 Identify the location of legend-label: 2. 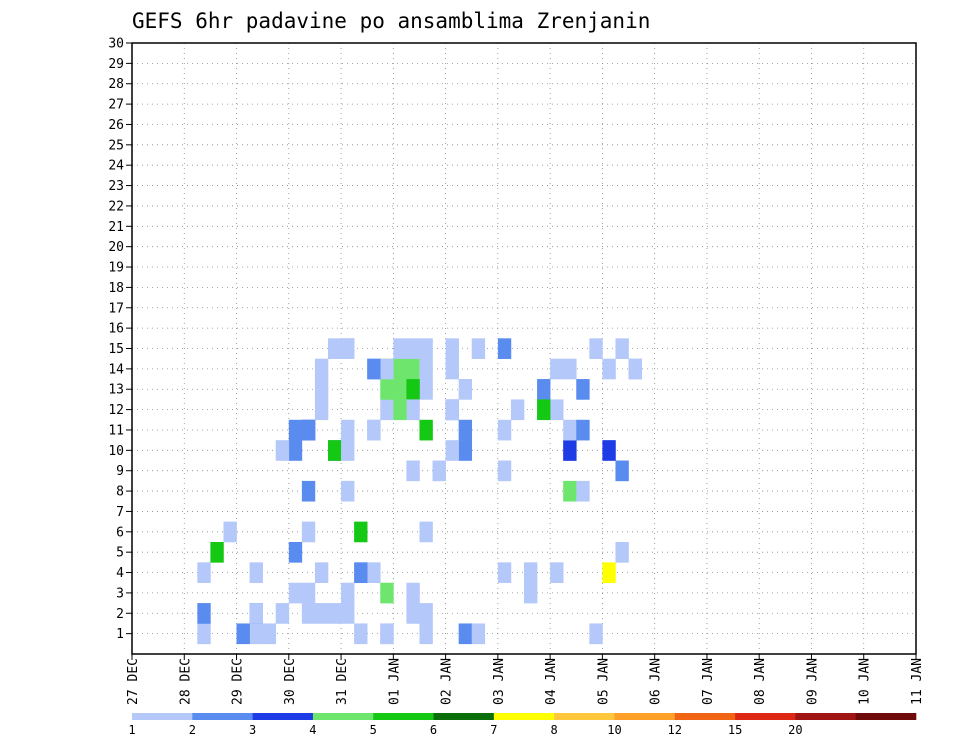
(192, 730).